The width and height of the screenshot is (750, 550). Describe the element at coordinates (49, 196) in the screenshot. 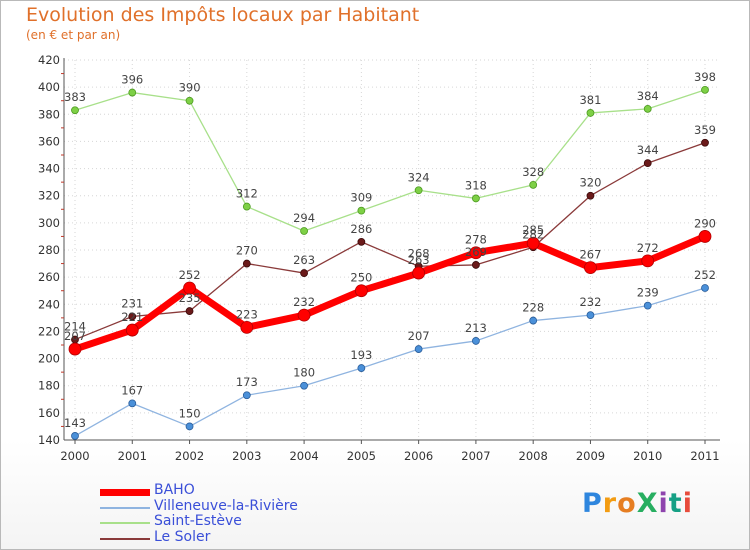

I see `y-tick-label: 320` at that location.